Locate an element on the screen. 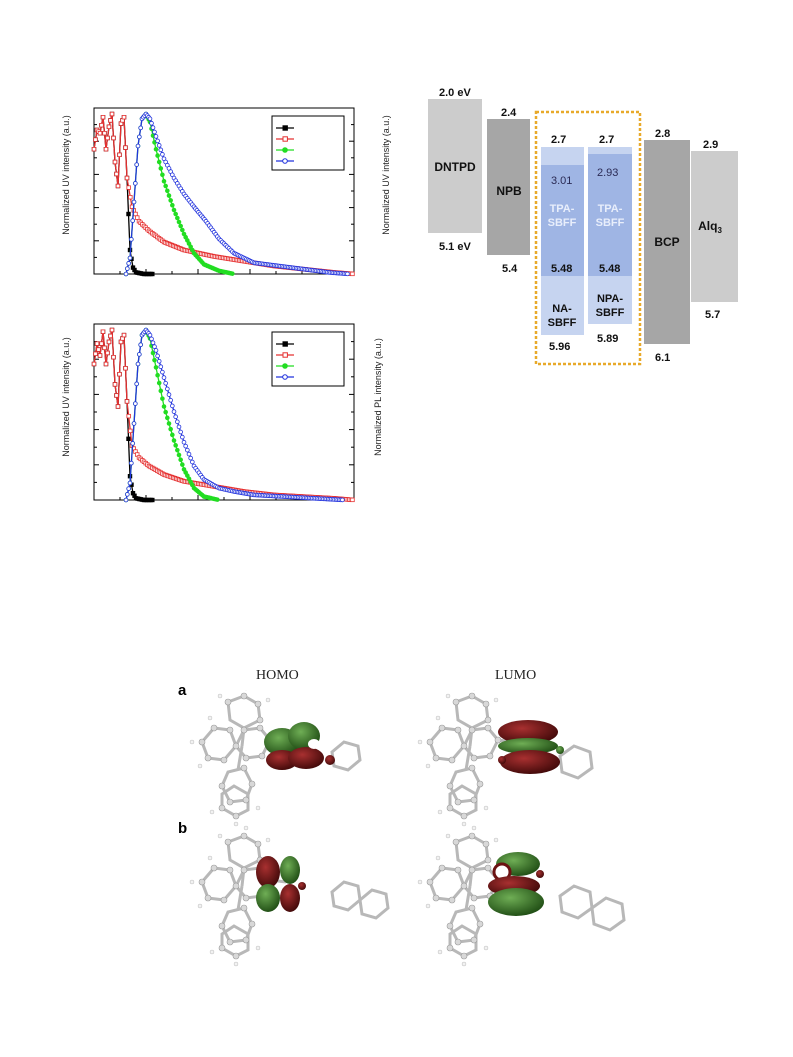  layer-dntpd is located at coordinates (455, 166).